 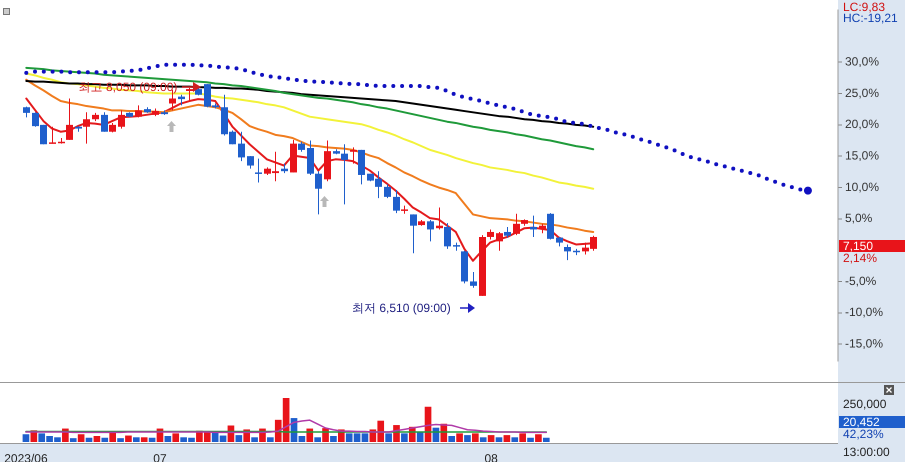 I want to click on annotation: 최저 6,510 (09:00), so click(x=401, y=308).